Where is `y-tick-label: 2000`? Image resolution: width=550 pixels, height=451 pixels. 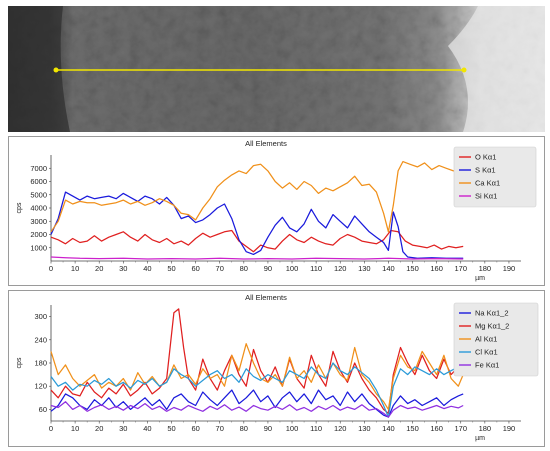
y-tick-label: 2000 is located at coordinates (38, 234).